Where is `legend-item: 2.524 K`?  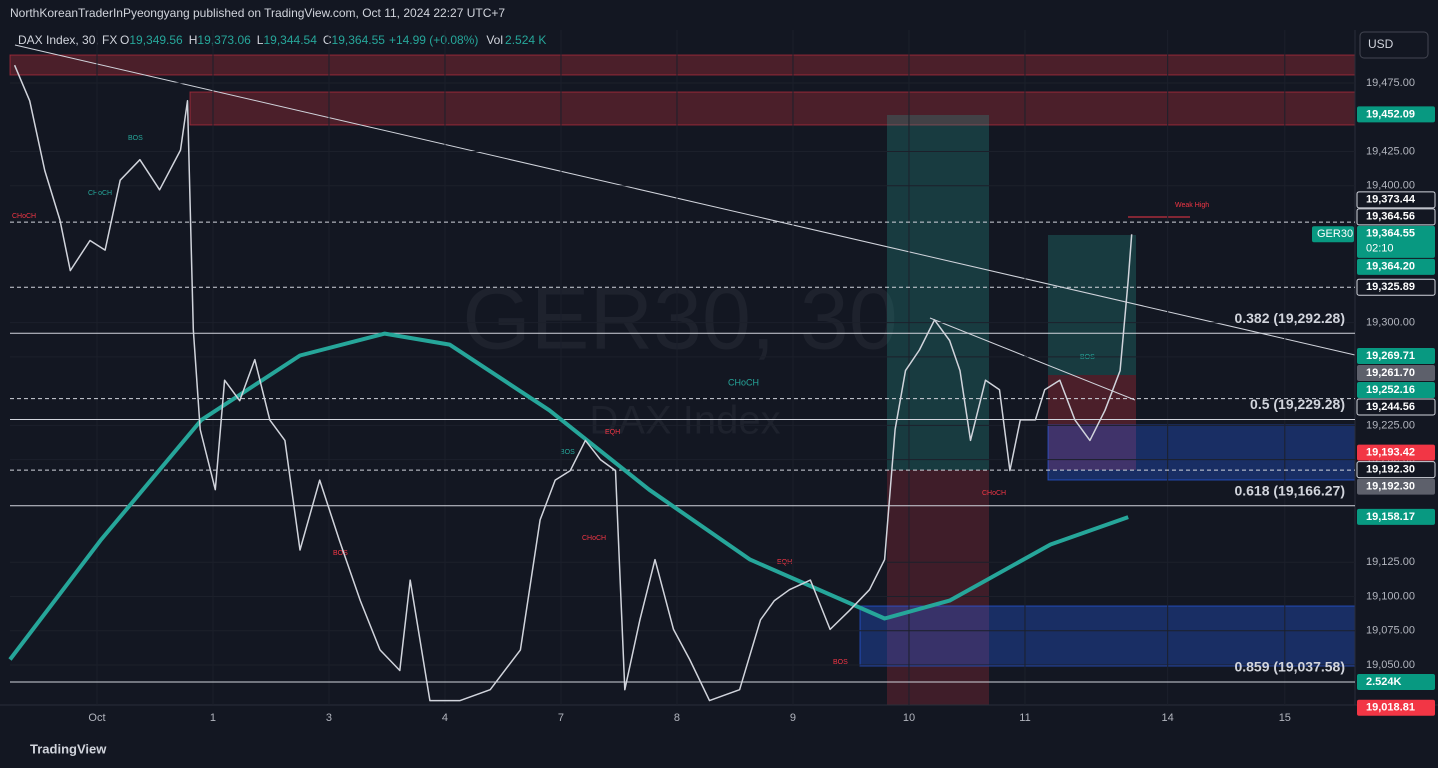
legend-item: 2.524 K is located at coordinates (525, 40).